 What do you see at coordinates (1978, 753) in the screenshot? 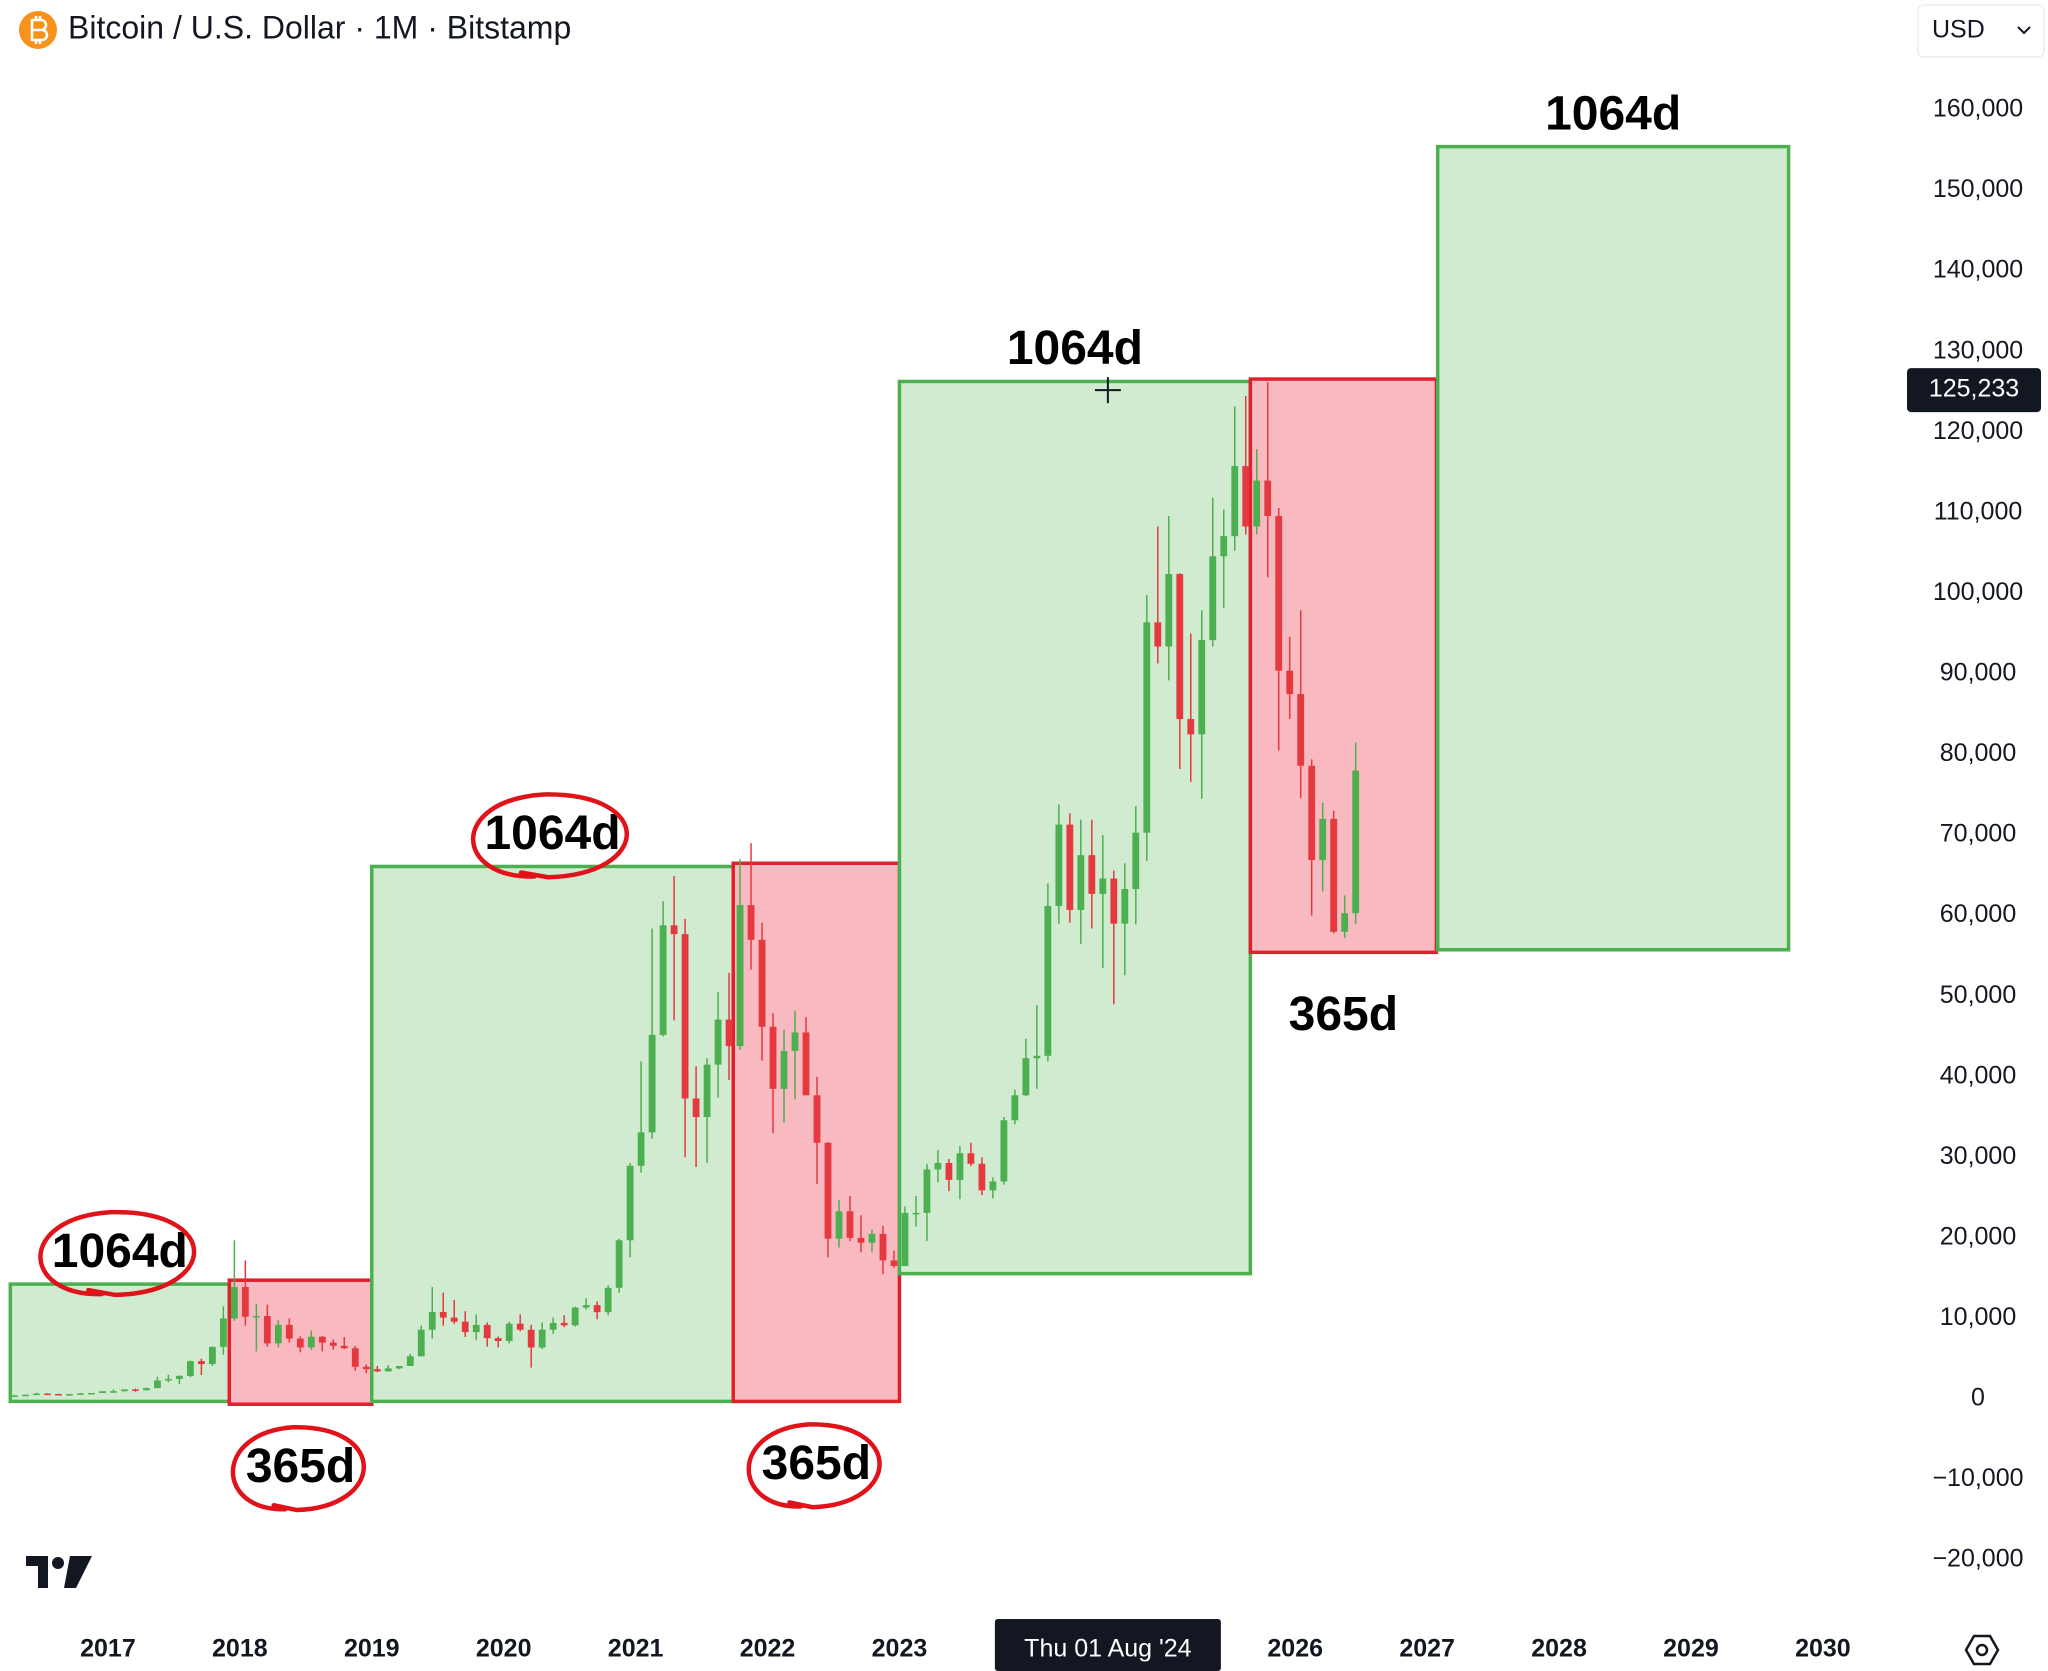
I see `y-tick-label: 80,000` at bounding box center [1978, 753].